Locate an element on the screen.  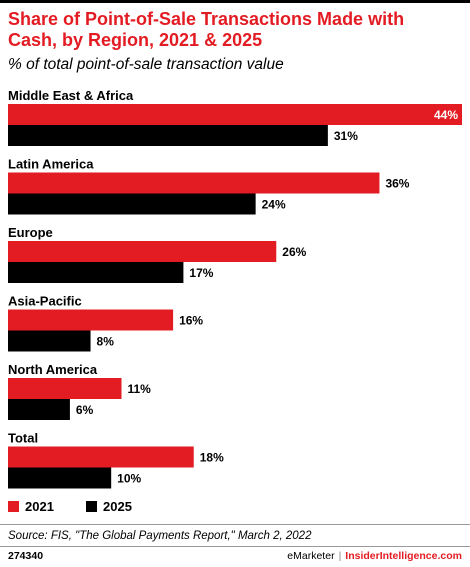
legend-swatch-2025 is located at coordinates (91, 506).